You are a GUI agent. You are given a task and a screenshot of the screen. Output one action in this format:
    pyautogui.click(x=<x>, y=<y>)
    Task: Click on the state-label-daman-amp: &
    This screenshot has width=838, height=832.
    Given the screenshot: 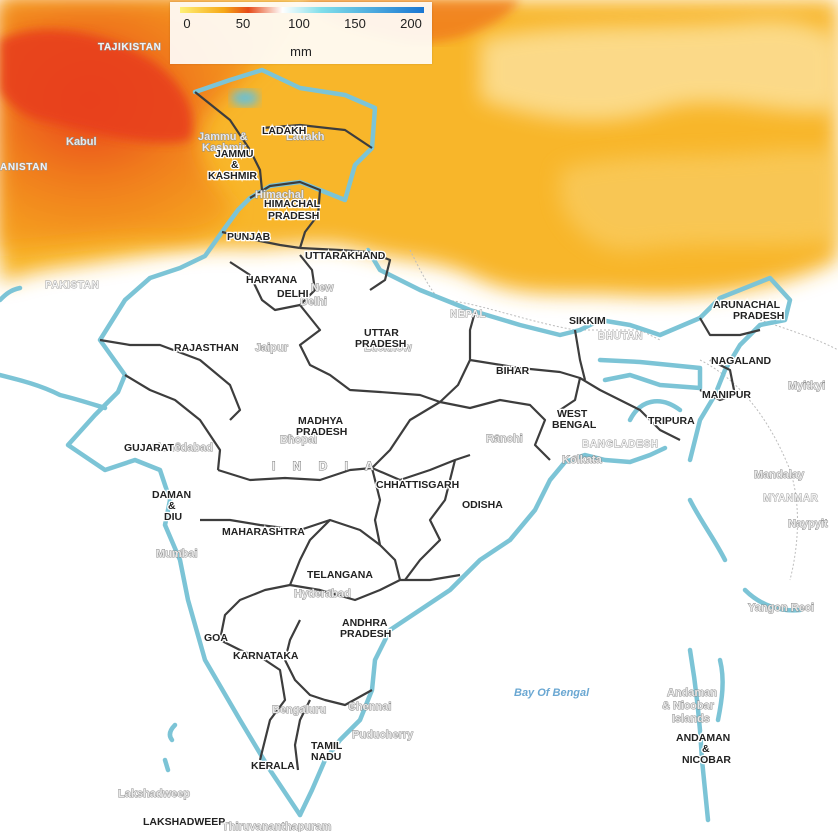 What is the action you would take?
    pyautogui.click(x=172, y=506)
    